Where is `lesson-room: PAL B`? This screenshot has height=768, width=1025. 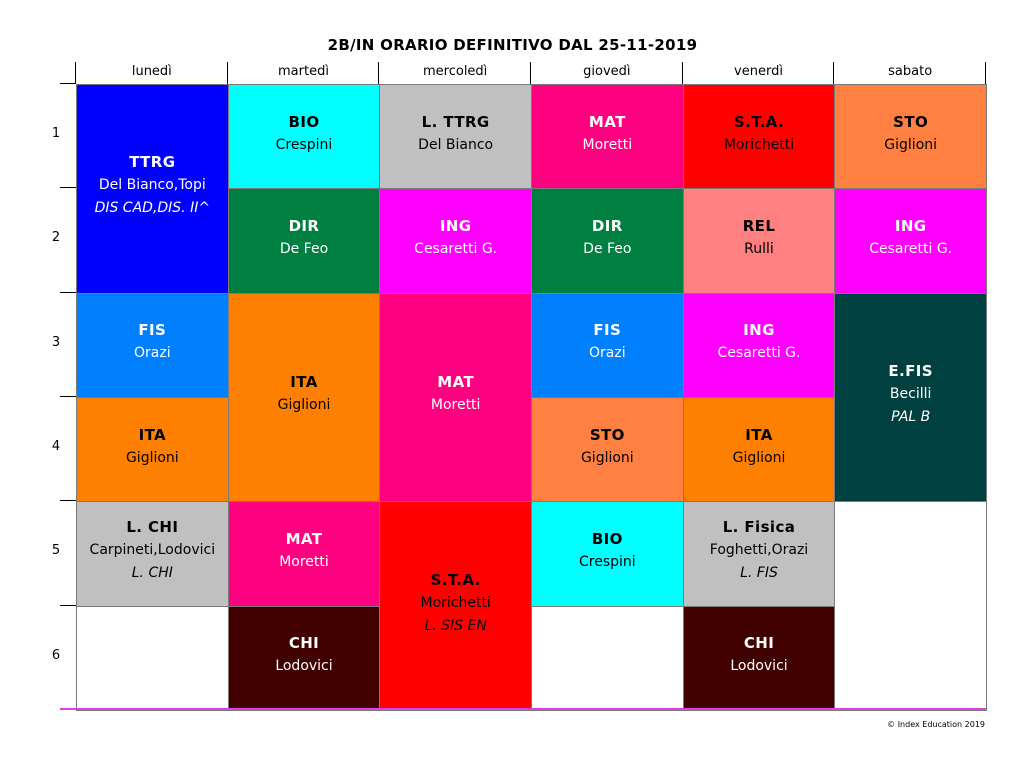
lesson-room: PAL B is located at coordinates (911, 416).